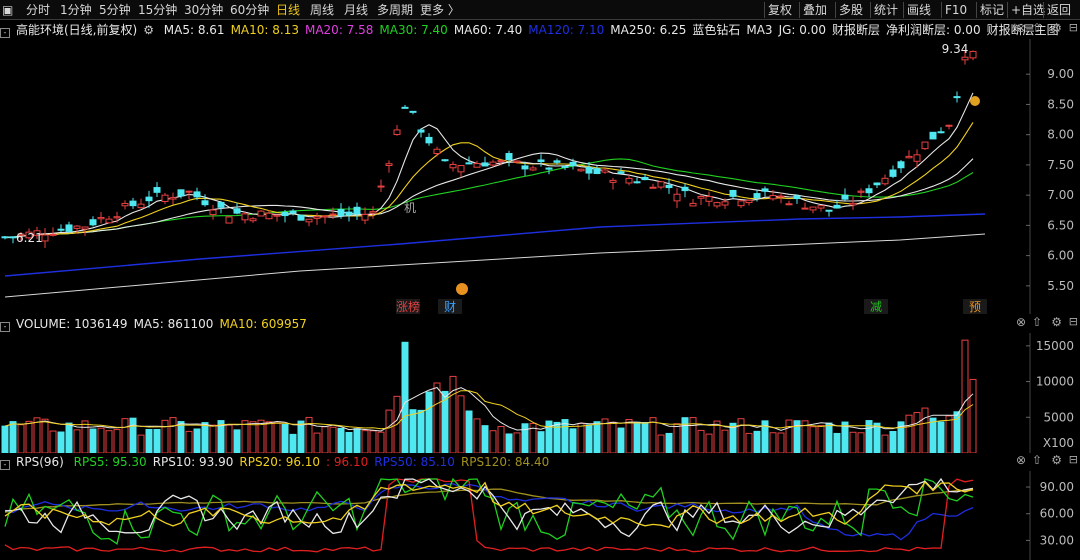 This screenshot has width=1080, height=560. I want to click on toolbar-item-7: 日线, so click(288, 10).